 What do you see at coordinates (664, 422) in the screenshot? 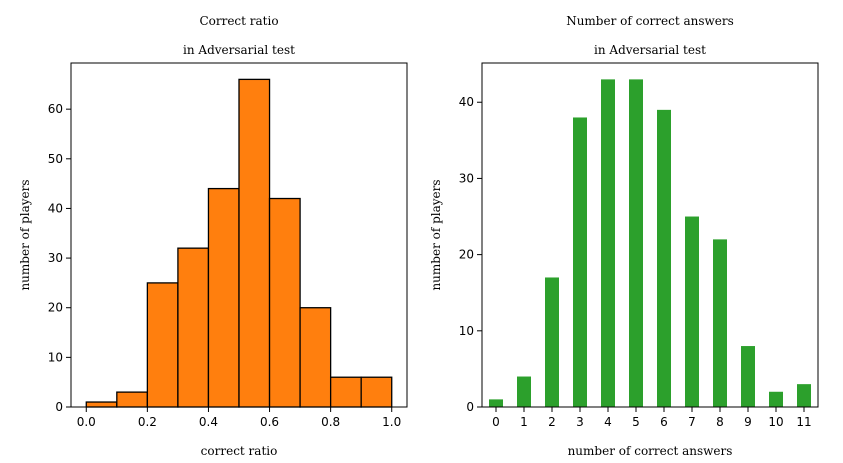
I see `x-tick-label: 6` at bounding box center [664, 422].